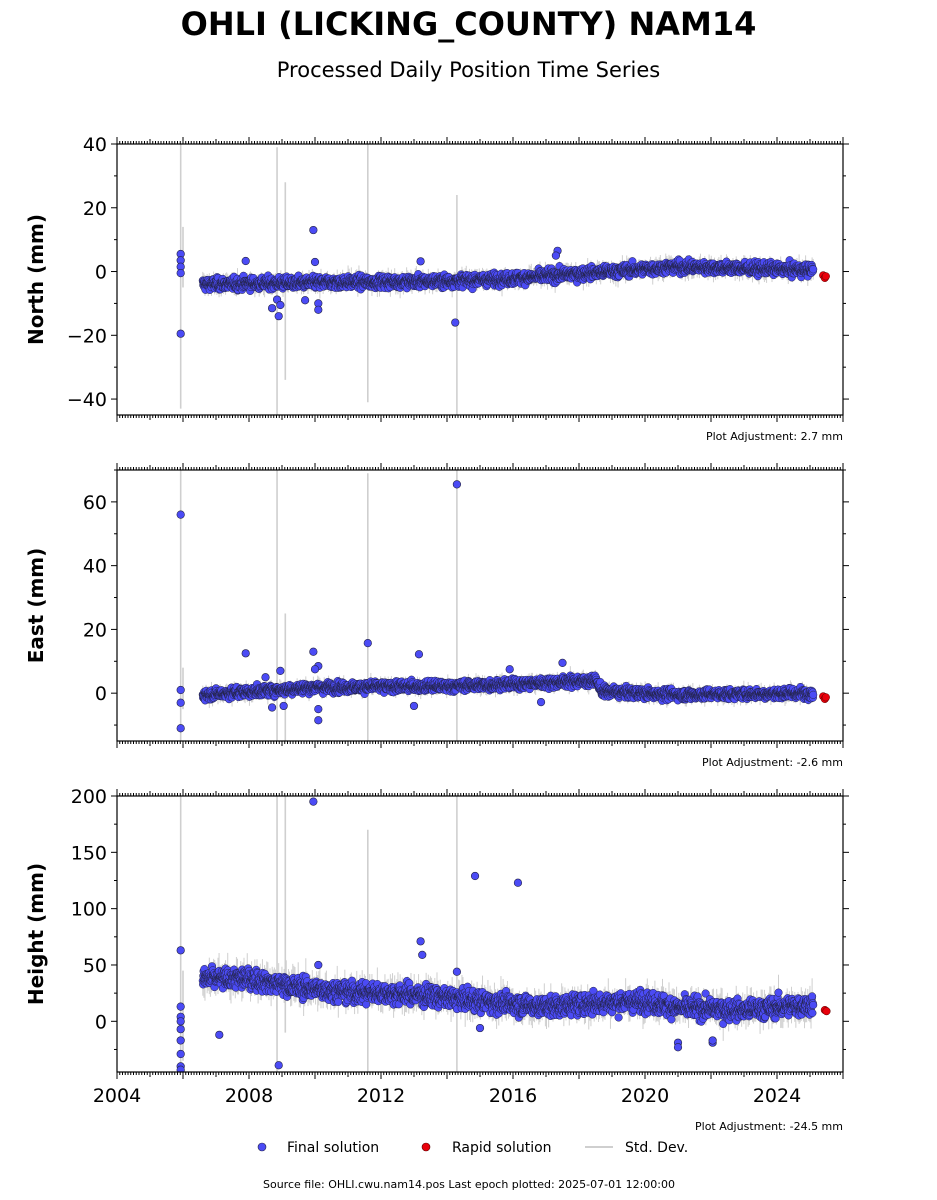 The width and height of the screenshot is (937, 1200). What do you see at coordinates (825, 276) in the screenshot?
I see `rapid-point` at bounding box center [825, 276].